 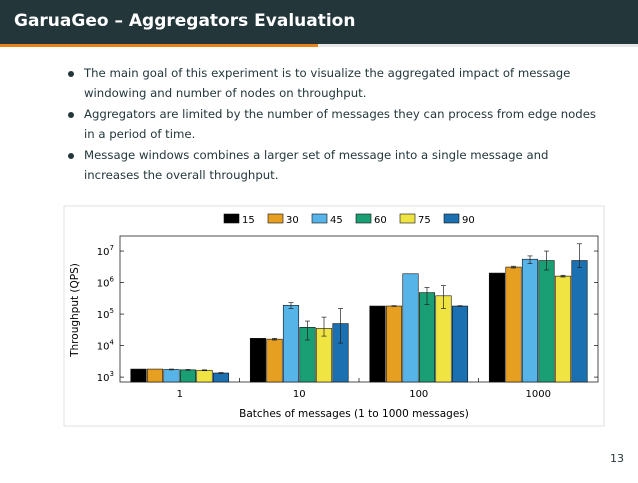 I want to click on title-progress-bar, so click(x=159, y=45).